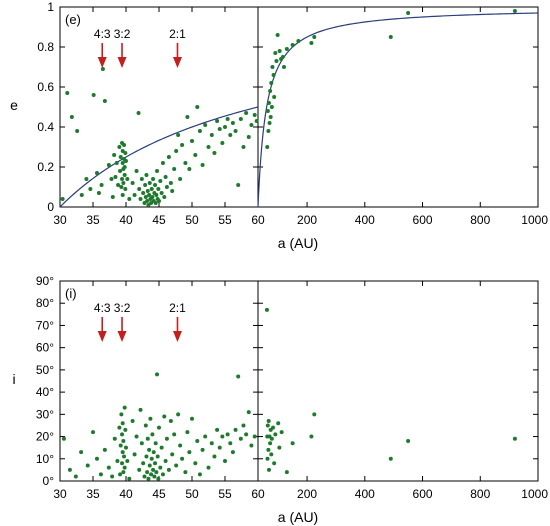  What do you see at coordinates (534, 494) in the screenshot?
I see `bot-right-xtick-label: 1000` at bounding box center [534, 494].